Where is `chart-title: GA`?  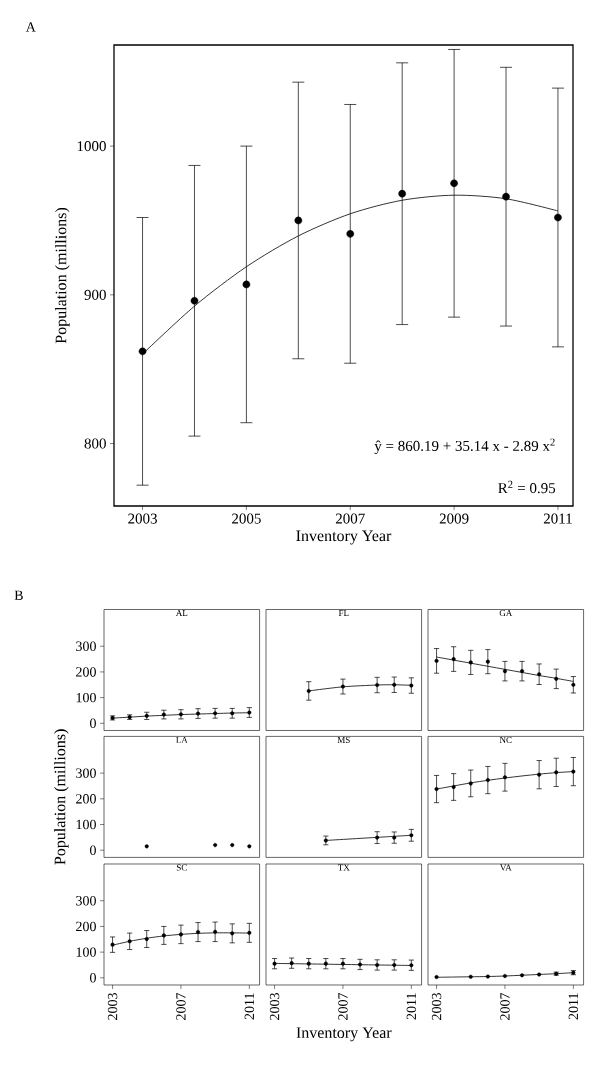
chart-title: GA is located at coordinates (506, 613).